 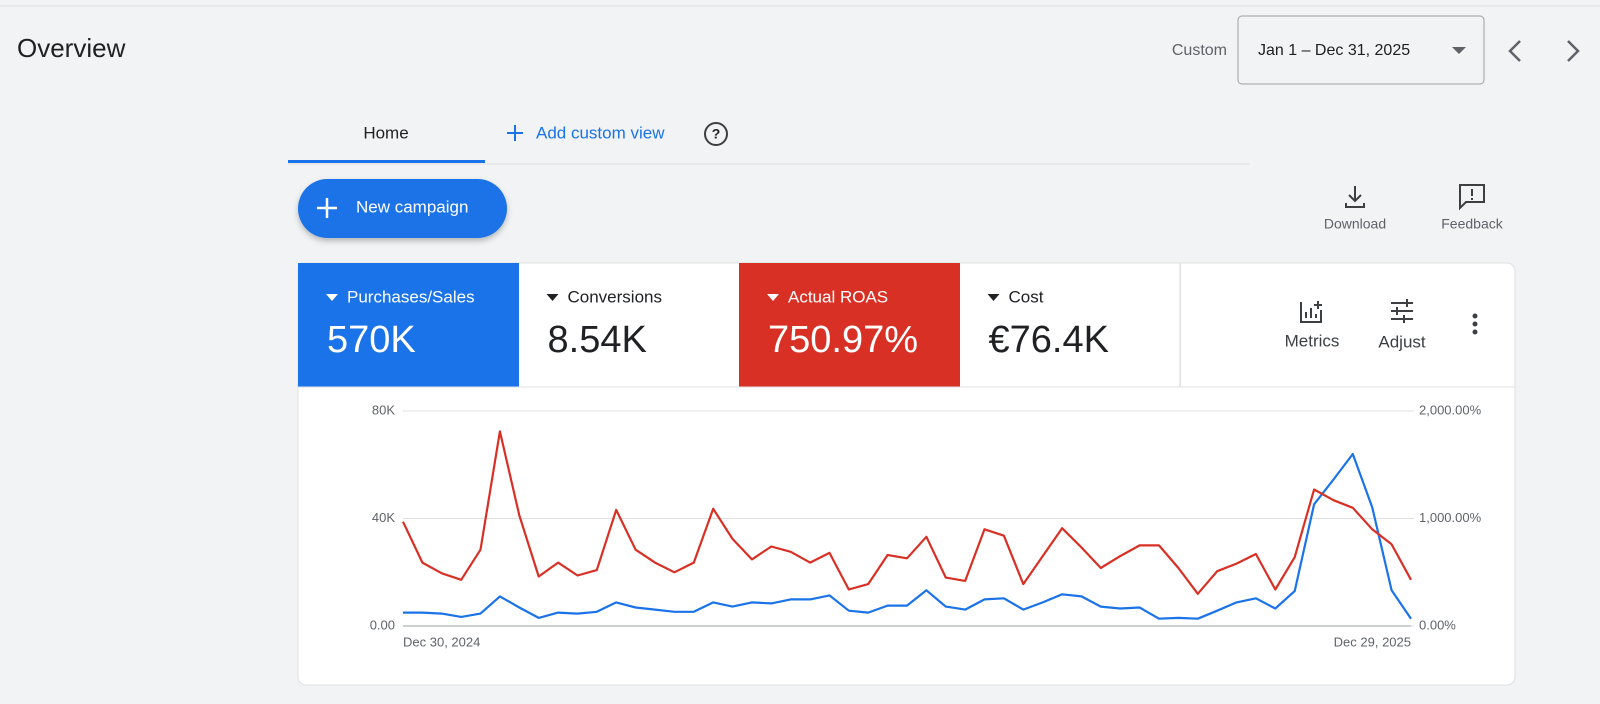 What do you see at coordinates (1402, 311) in the screenshot?
I see `adjust-icon` at bounding box center [1402, 311].